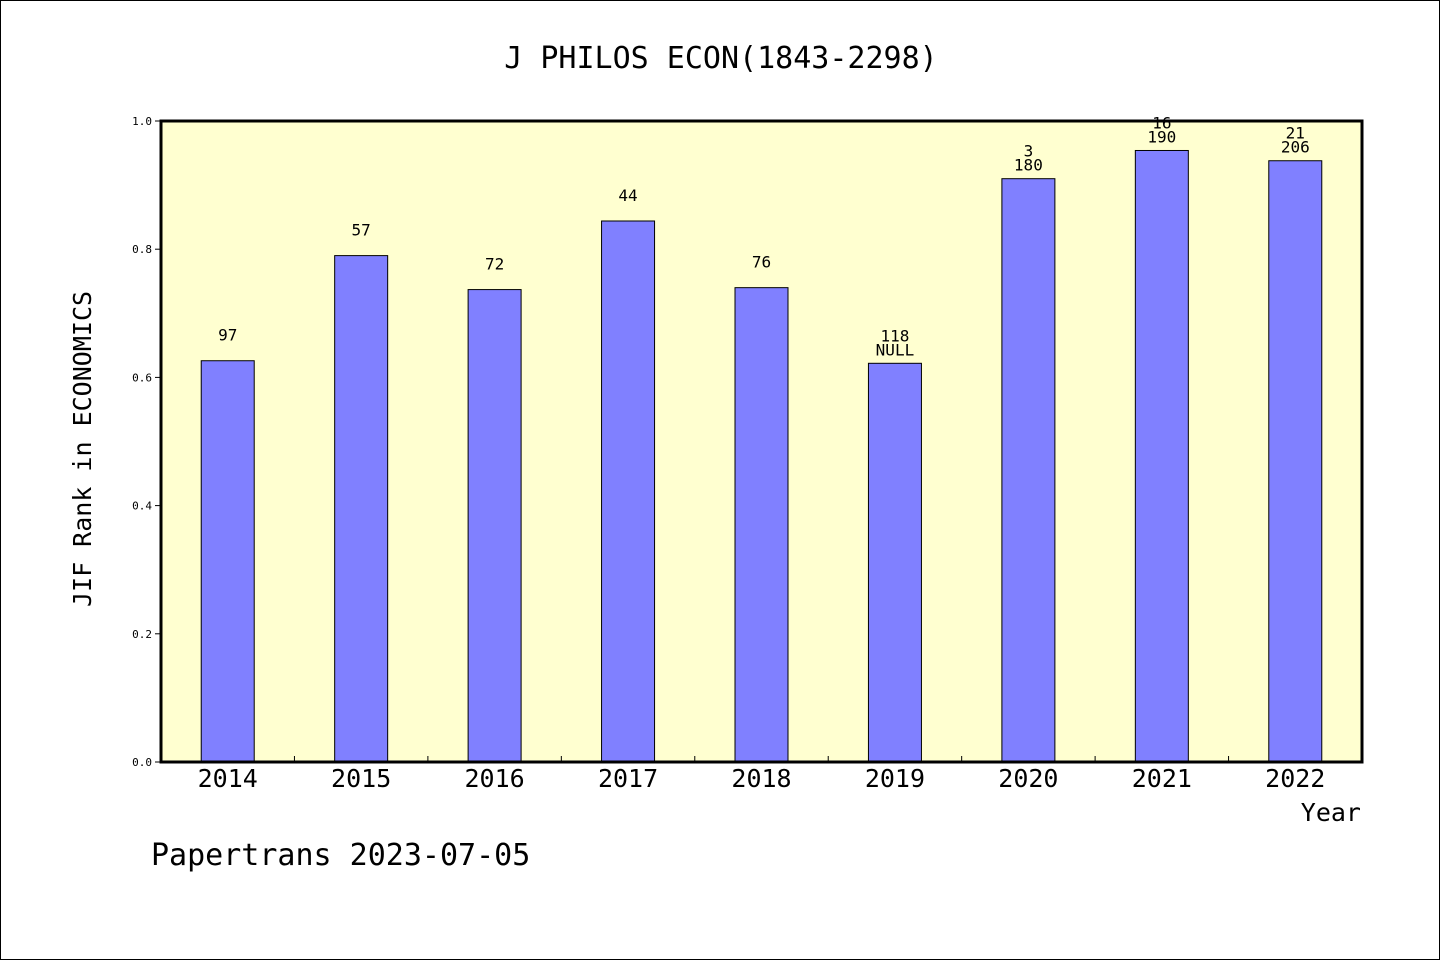 The height and width of the screenshot is (965, 1440). Describe the element at coordinates (1028, 778) in the screenshot. I see `x-tick-label: 2020` at that location.